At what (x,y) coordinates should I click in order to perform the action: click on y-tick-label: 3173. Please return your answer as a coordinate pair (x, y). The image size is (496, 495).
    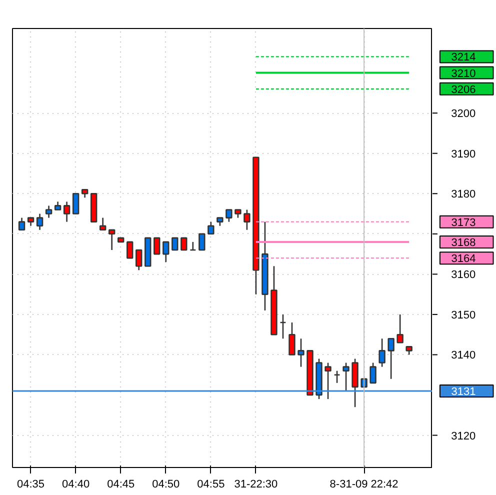
    Looking at the image, I should click on (463, 222).